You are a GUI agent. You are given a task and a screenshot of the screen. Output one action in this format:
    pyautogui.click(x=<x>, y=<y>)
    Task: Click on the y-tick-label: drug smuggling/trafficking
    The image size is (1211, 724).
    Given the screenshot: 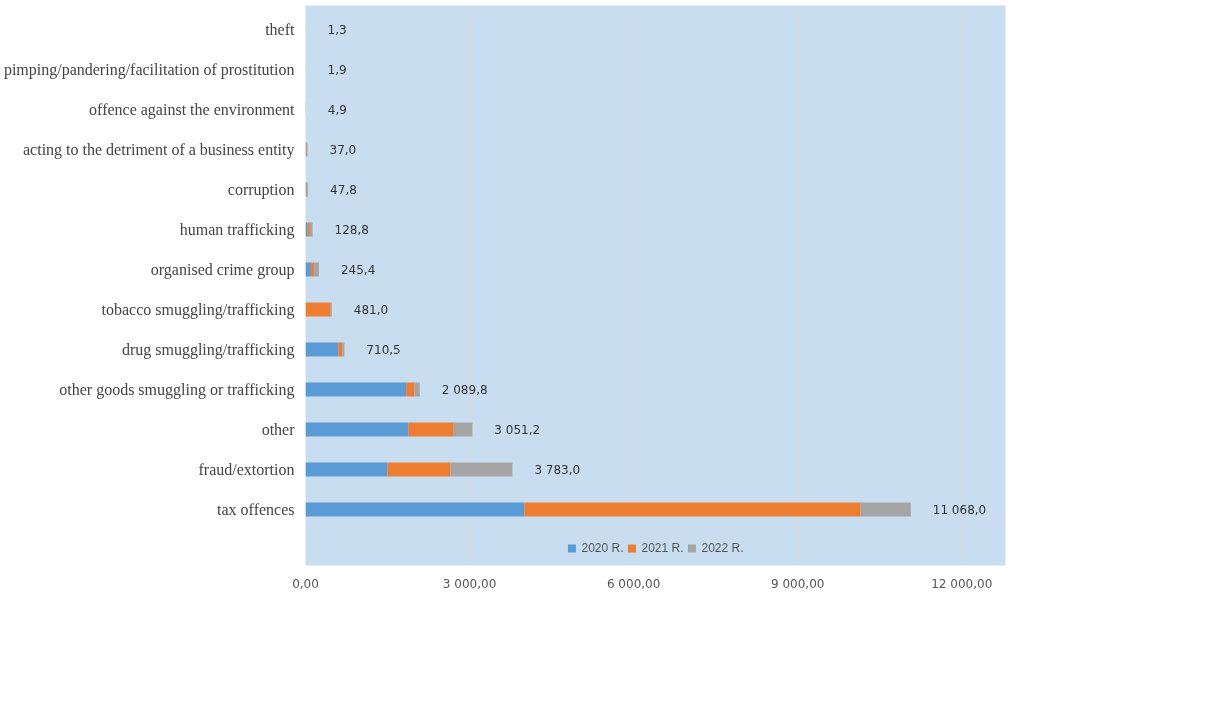 What is the action you would take?
    pyautogui.click(x=208, y=350)
    